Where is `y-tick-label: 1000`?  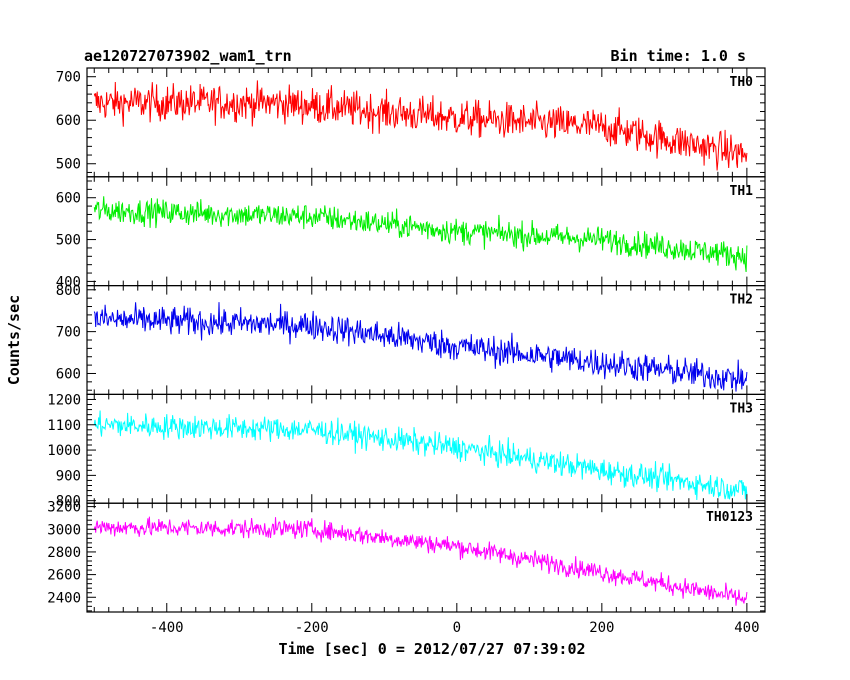 y-tick-label: 1000 is located at coordinates (64, 451).